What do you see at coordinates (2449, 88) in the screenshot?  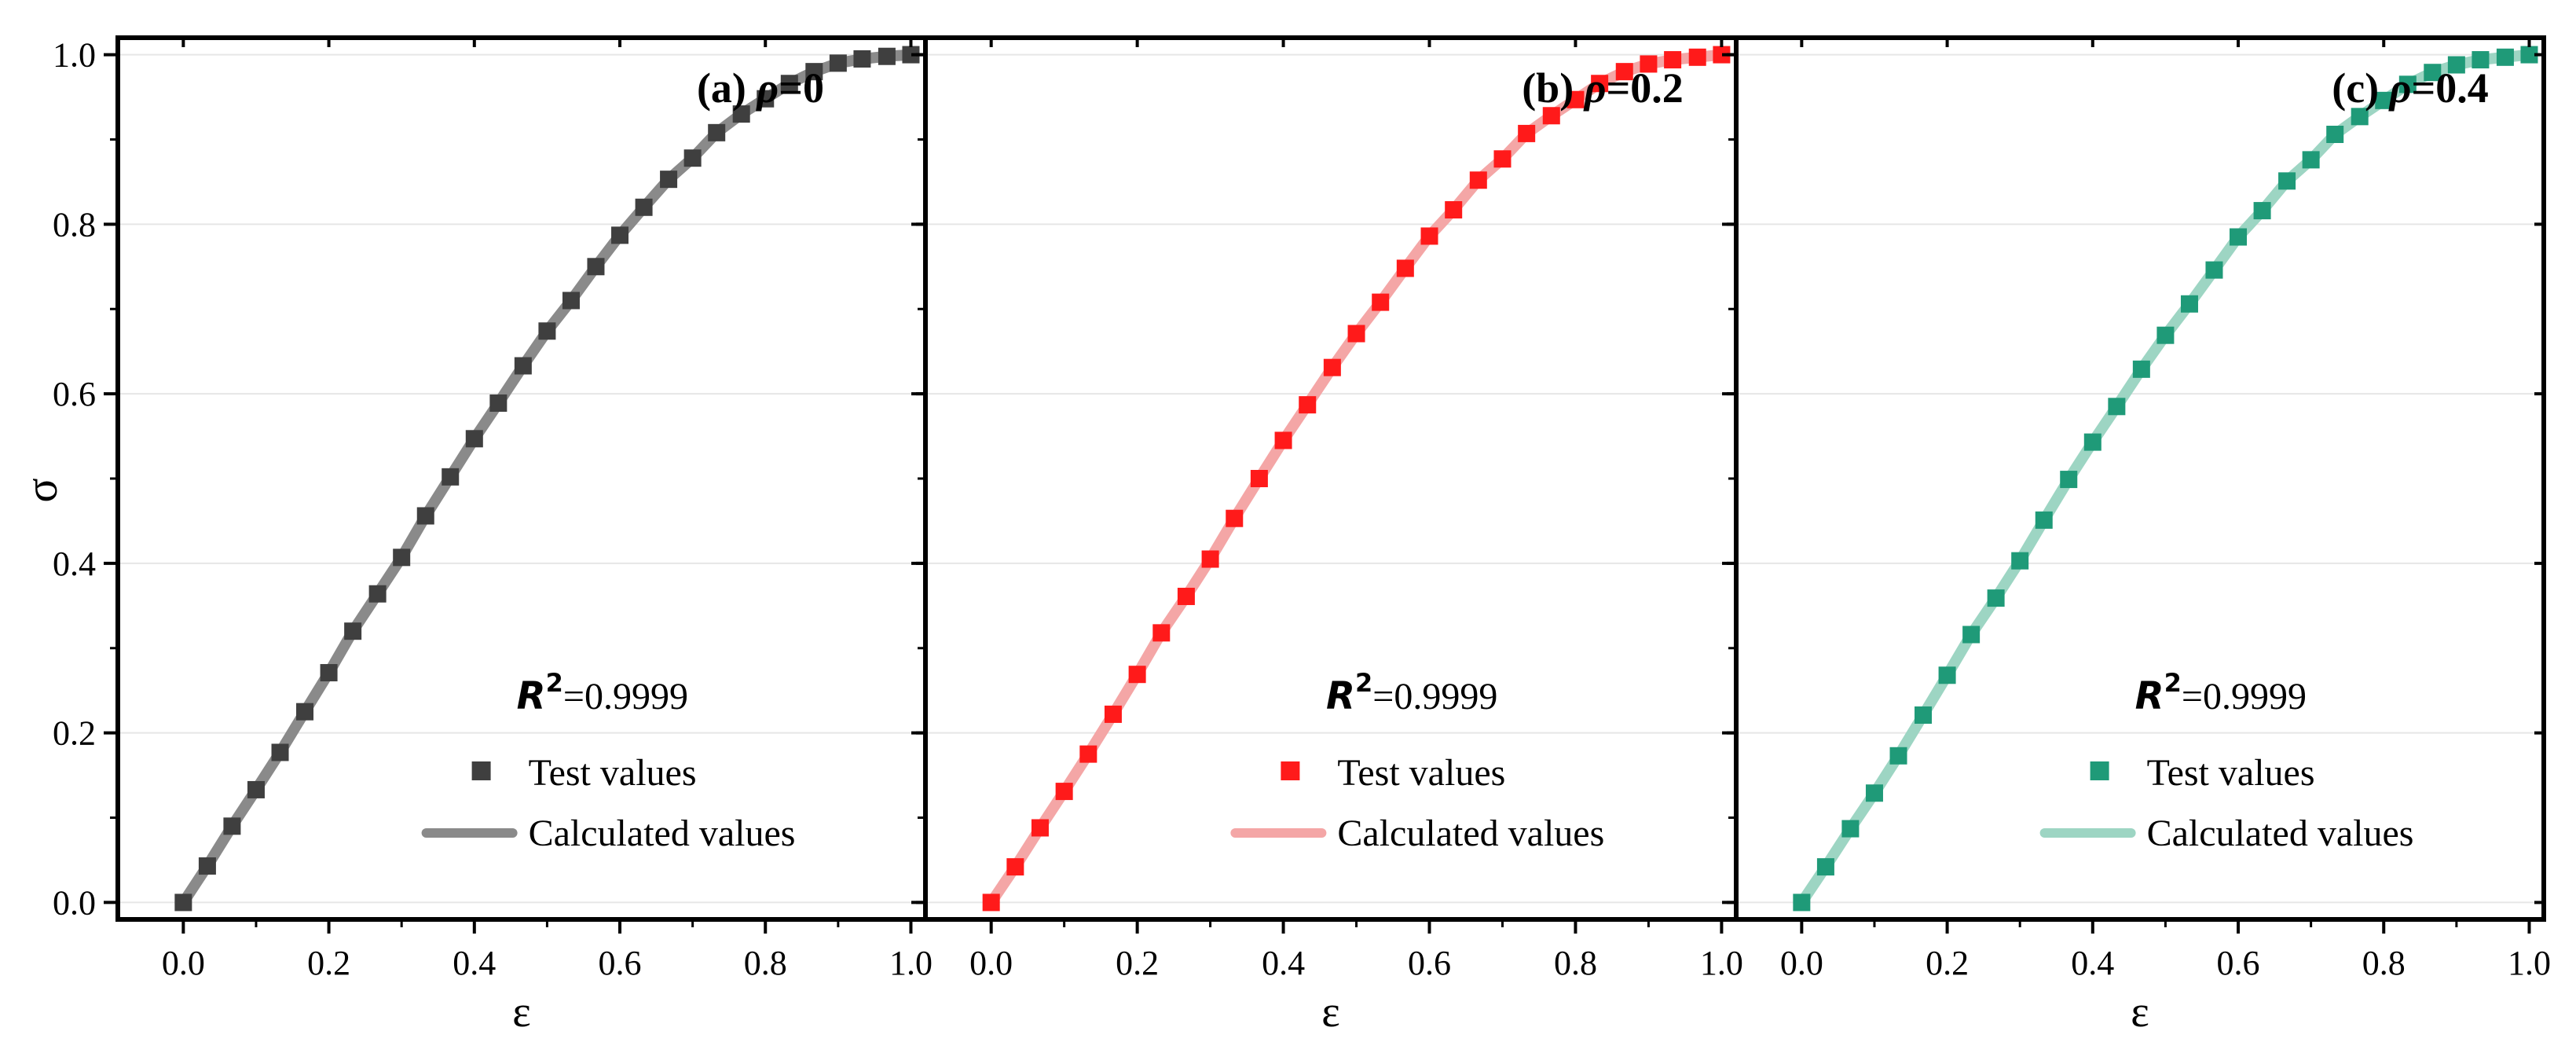 I see `rho-value: =0.4` at bounding box center [2449, 88].